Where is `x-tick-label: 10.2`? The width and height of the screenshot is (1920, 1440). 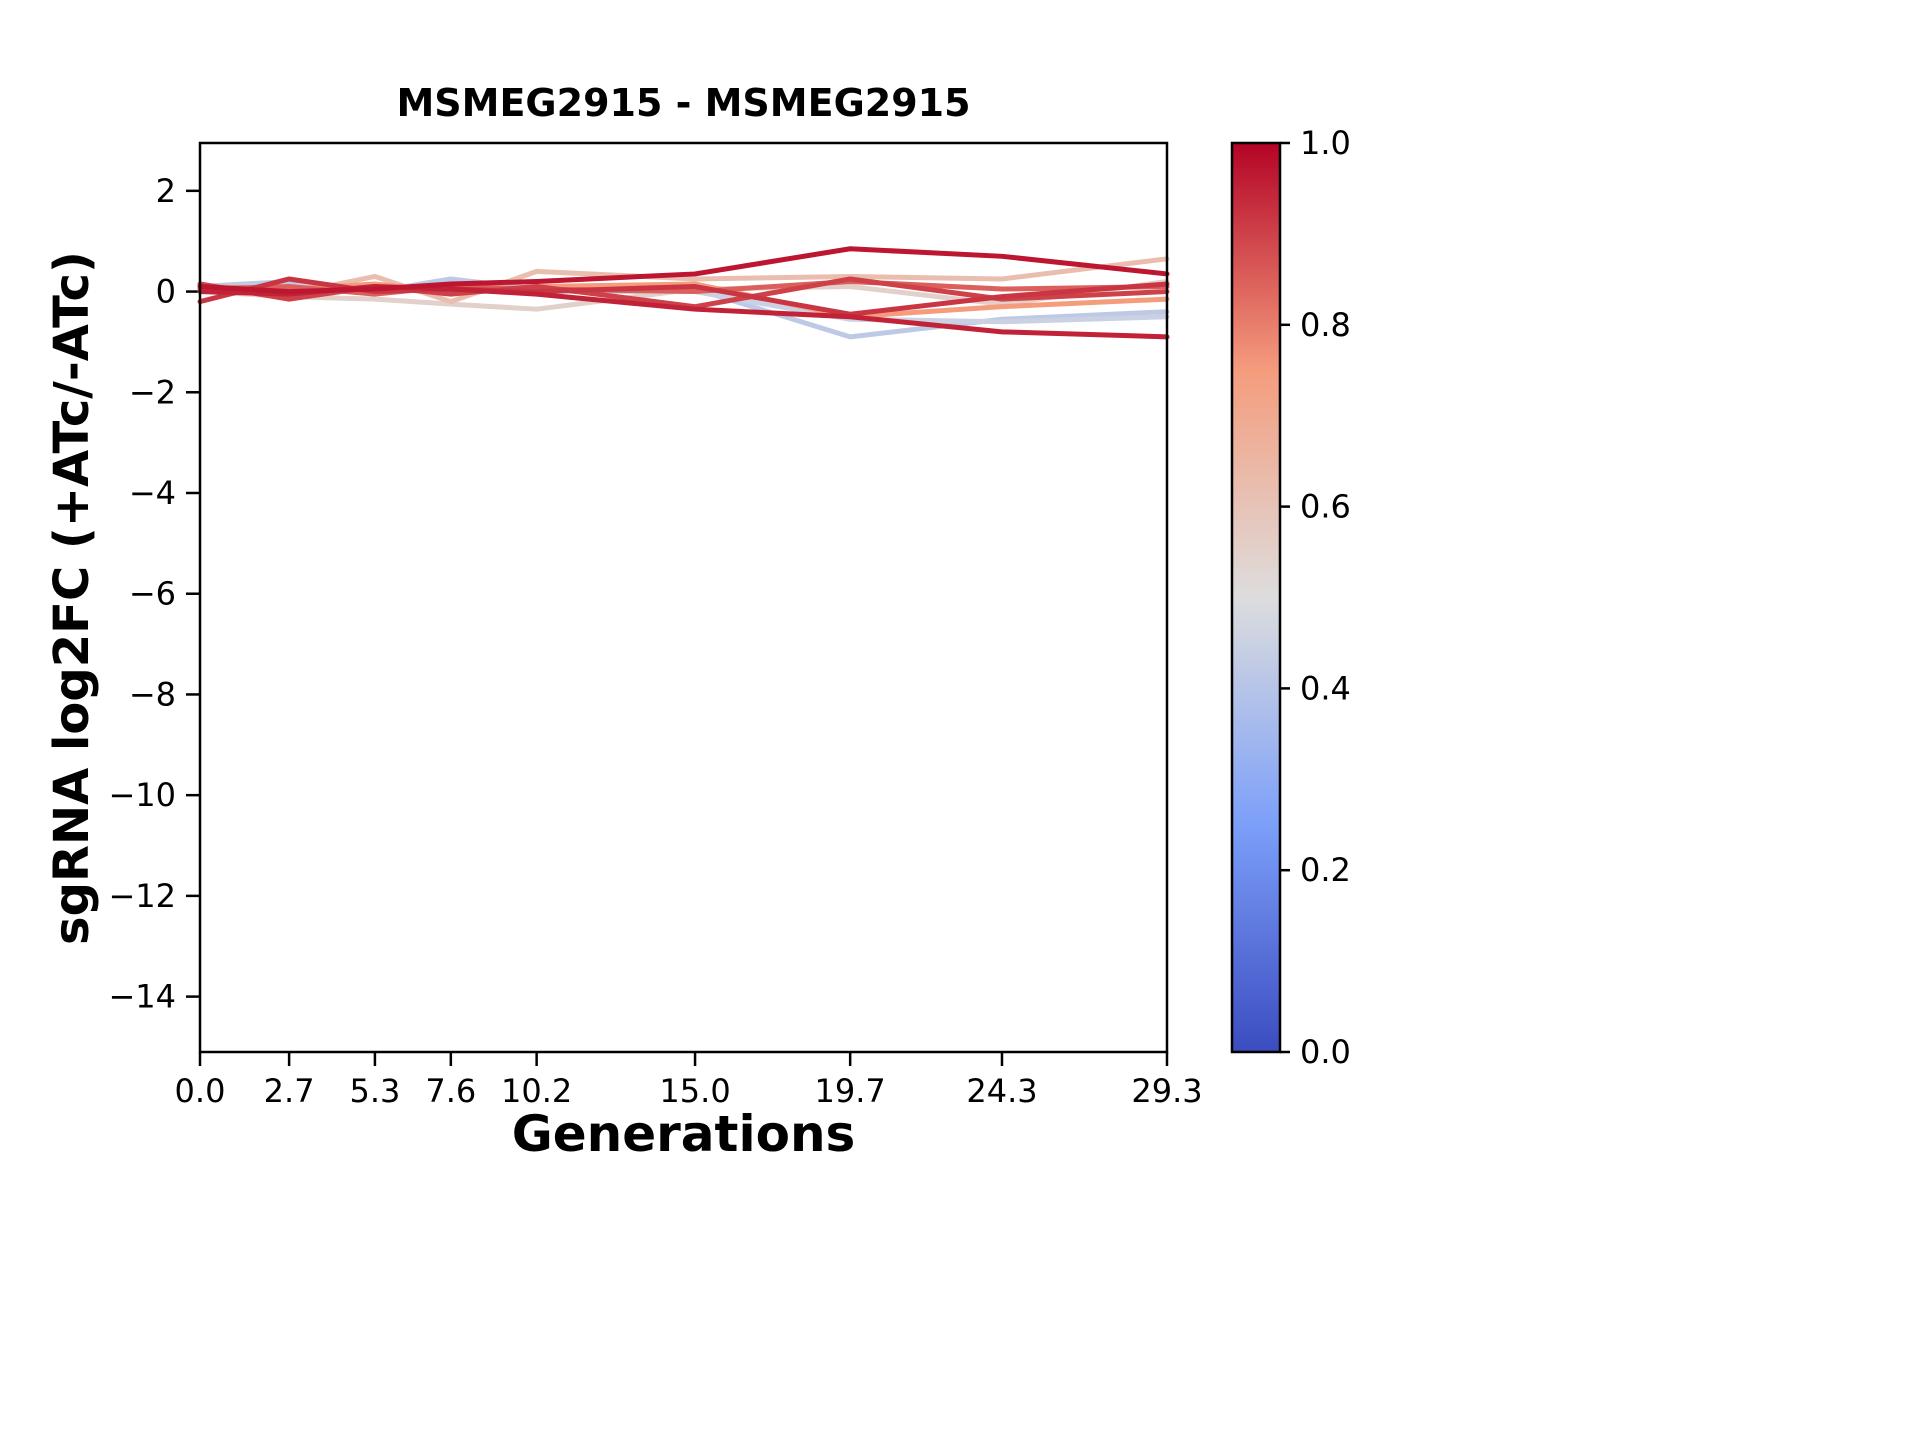 x-tick-label: 10.2 is located at coordinates (536, 1091).